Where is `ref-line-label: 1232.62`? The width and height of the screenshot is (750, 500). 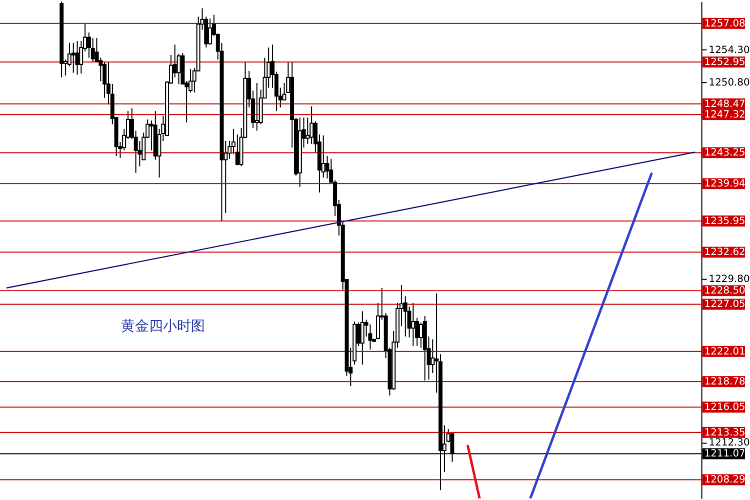
ref-line-label: 1232.62 is located at coordinates (725, 252).